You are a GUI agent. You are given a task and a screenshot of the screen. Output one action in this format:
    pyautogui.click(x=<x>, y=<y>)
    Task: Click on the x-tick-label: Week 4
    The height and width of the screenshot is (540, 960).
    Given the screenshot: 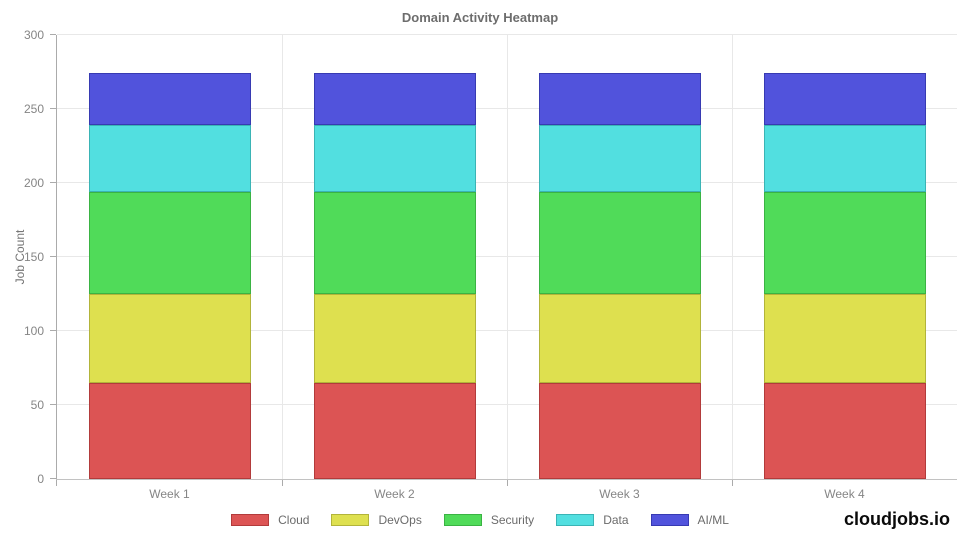 What is the action you would take?
    pyautogui.click(x=844, y=494)
    